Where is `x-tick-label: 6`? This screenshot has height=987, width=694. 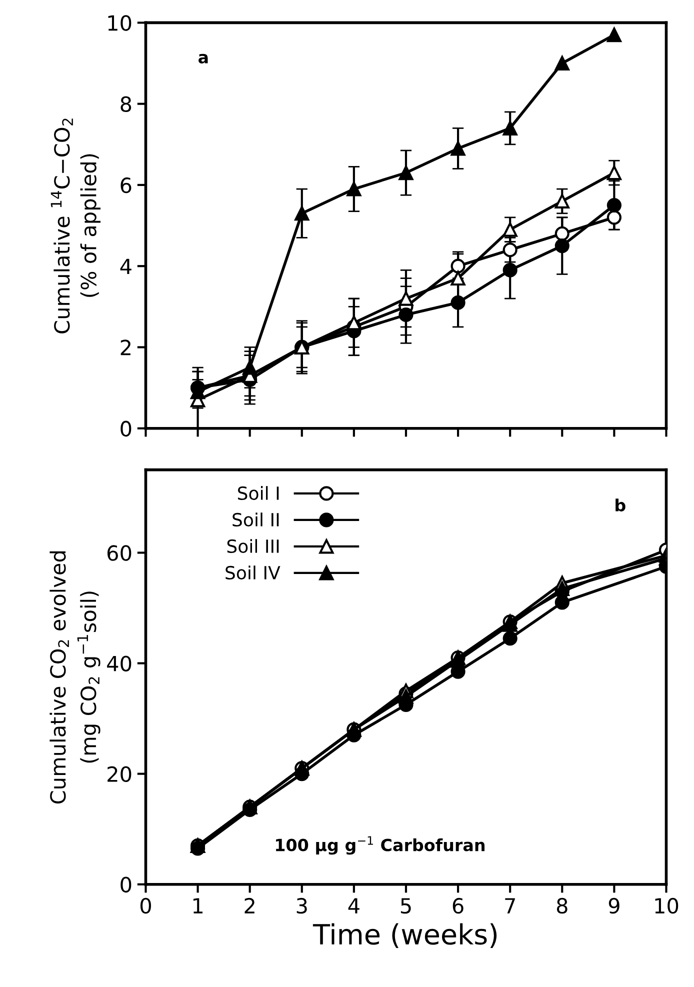
x-tick-label: 6 is located at coordinates (458, 906).